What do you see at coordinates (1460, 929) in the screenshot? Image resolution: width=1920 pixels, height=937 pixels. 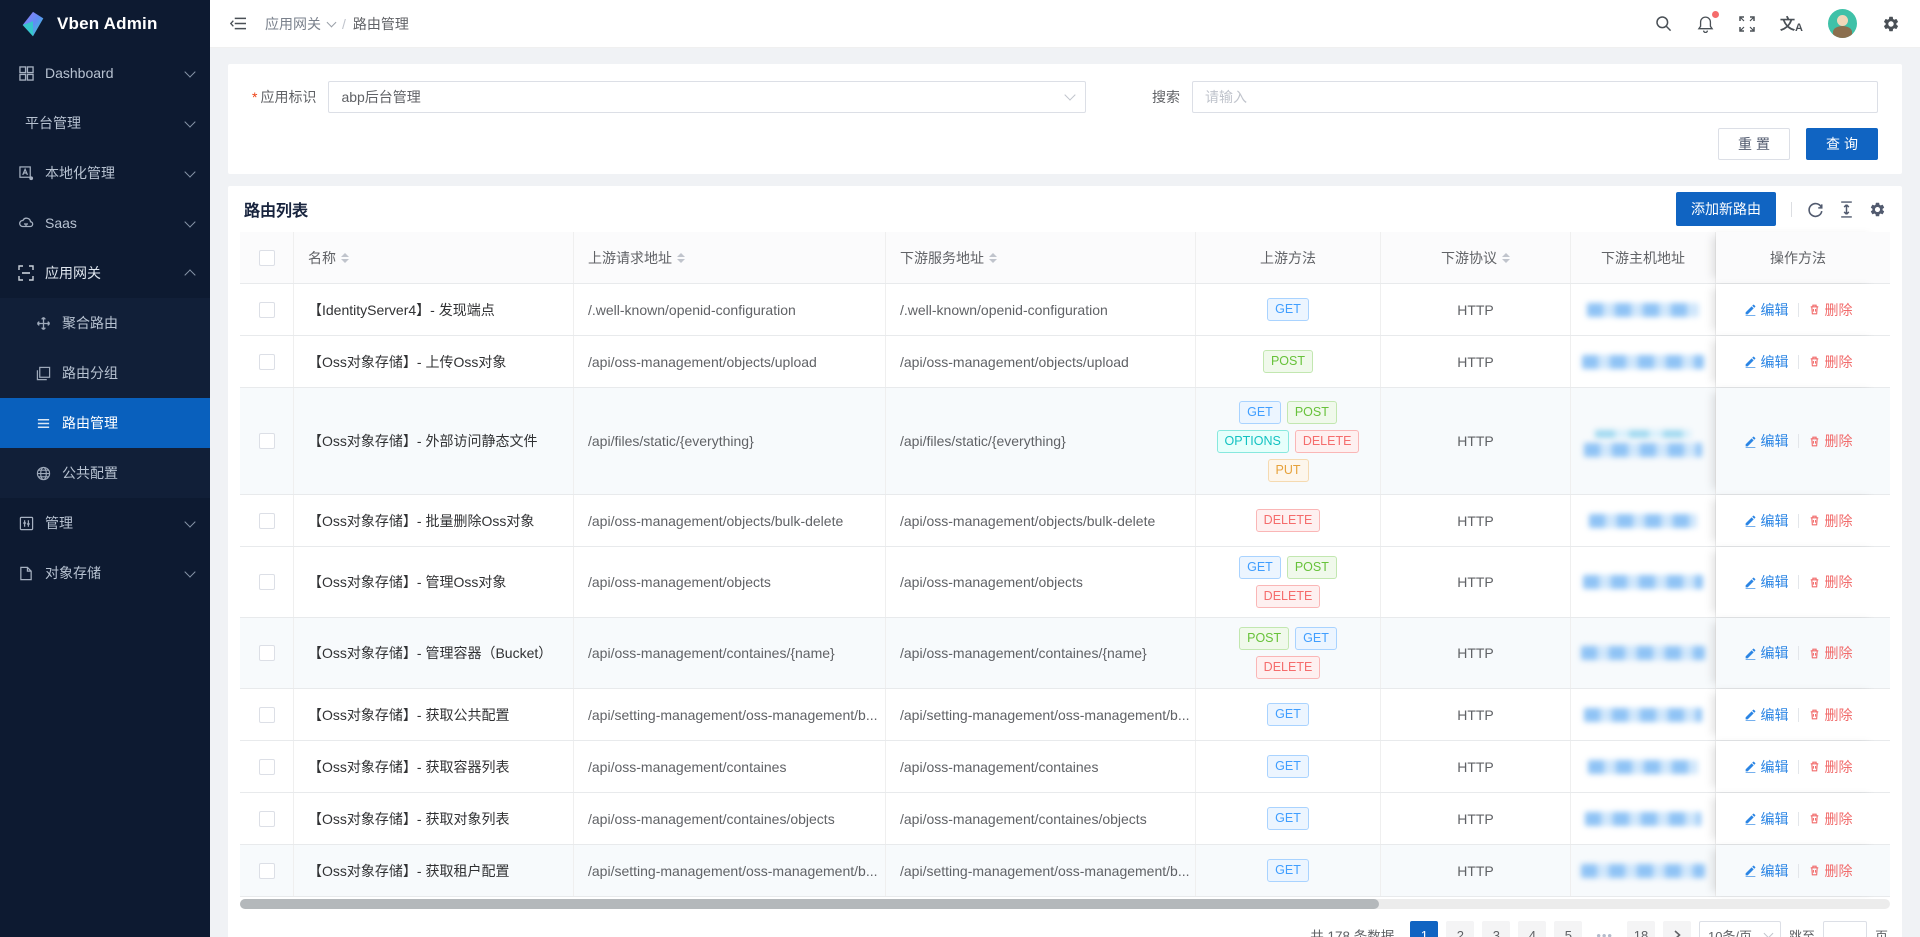 I see `page-button-2: 2` at bounding box center [1460, 929].